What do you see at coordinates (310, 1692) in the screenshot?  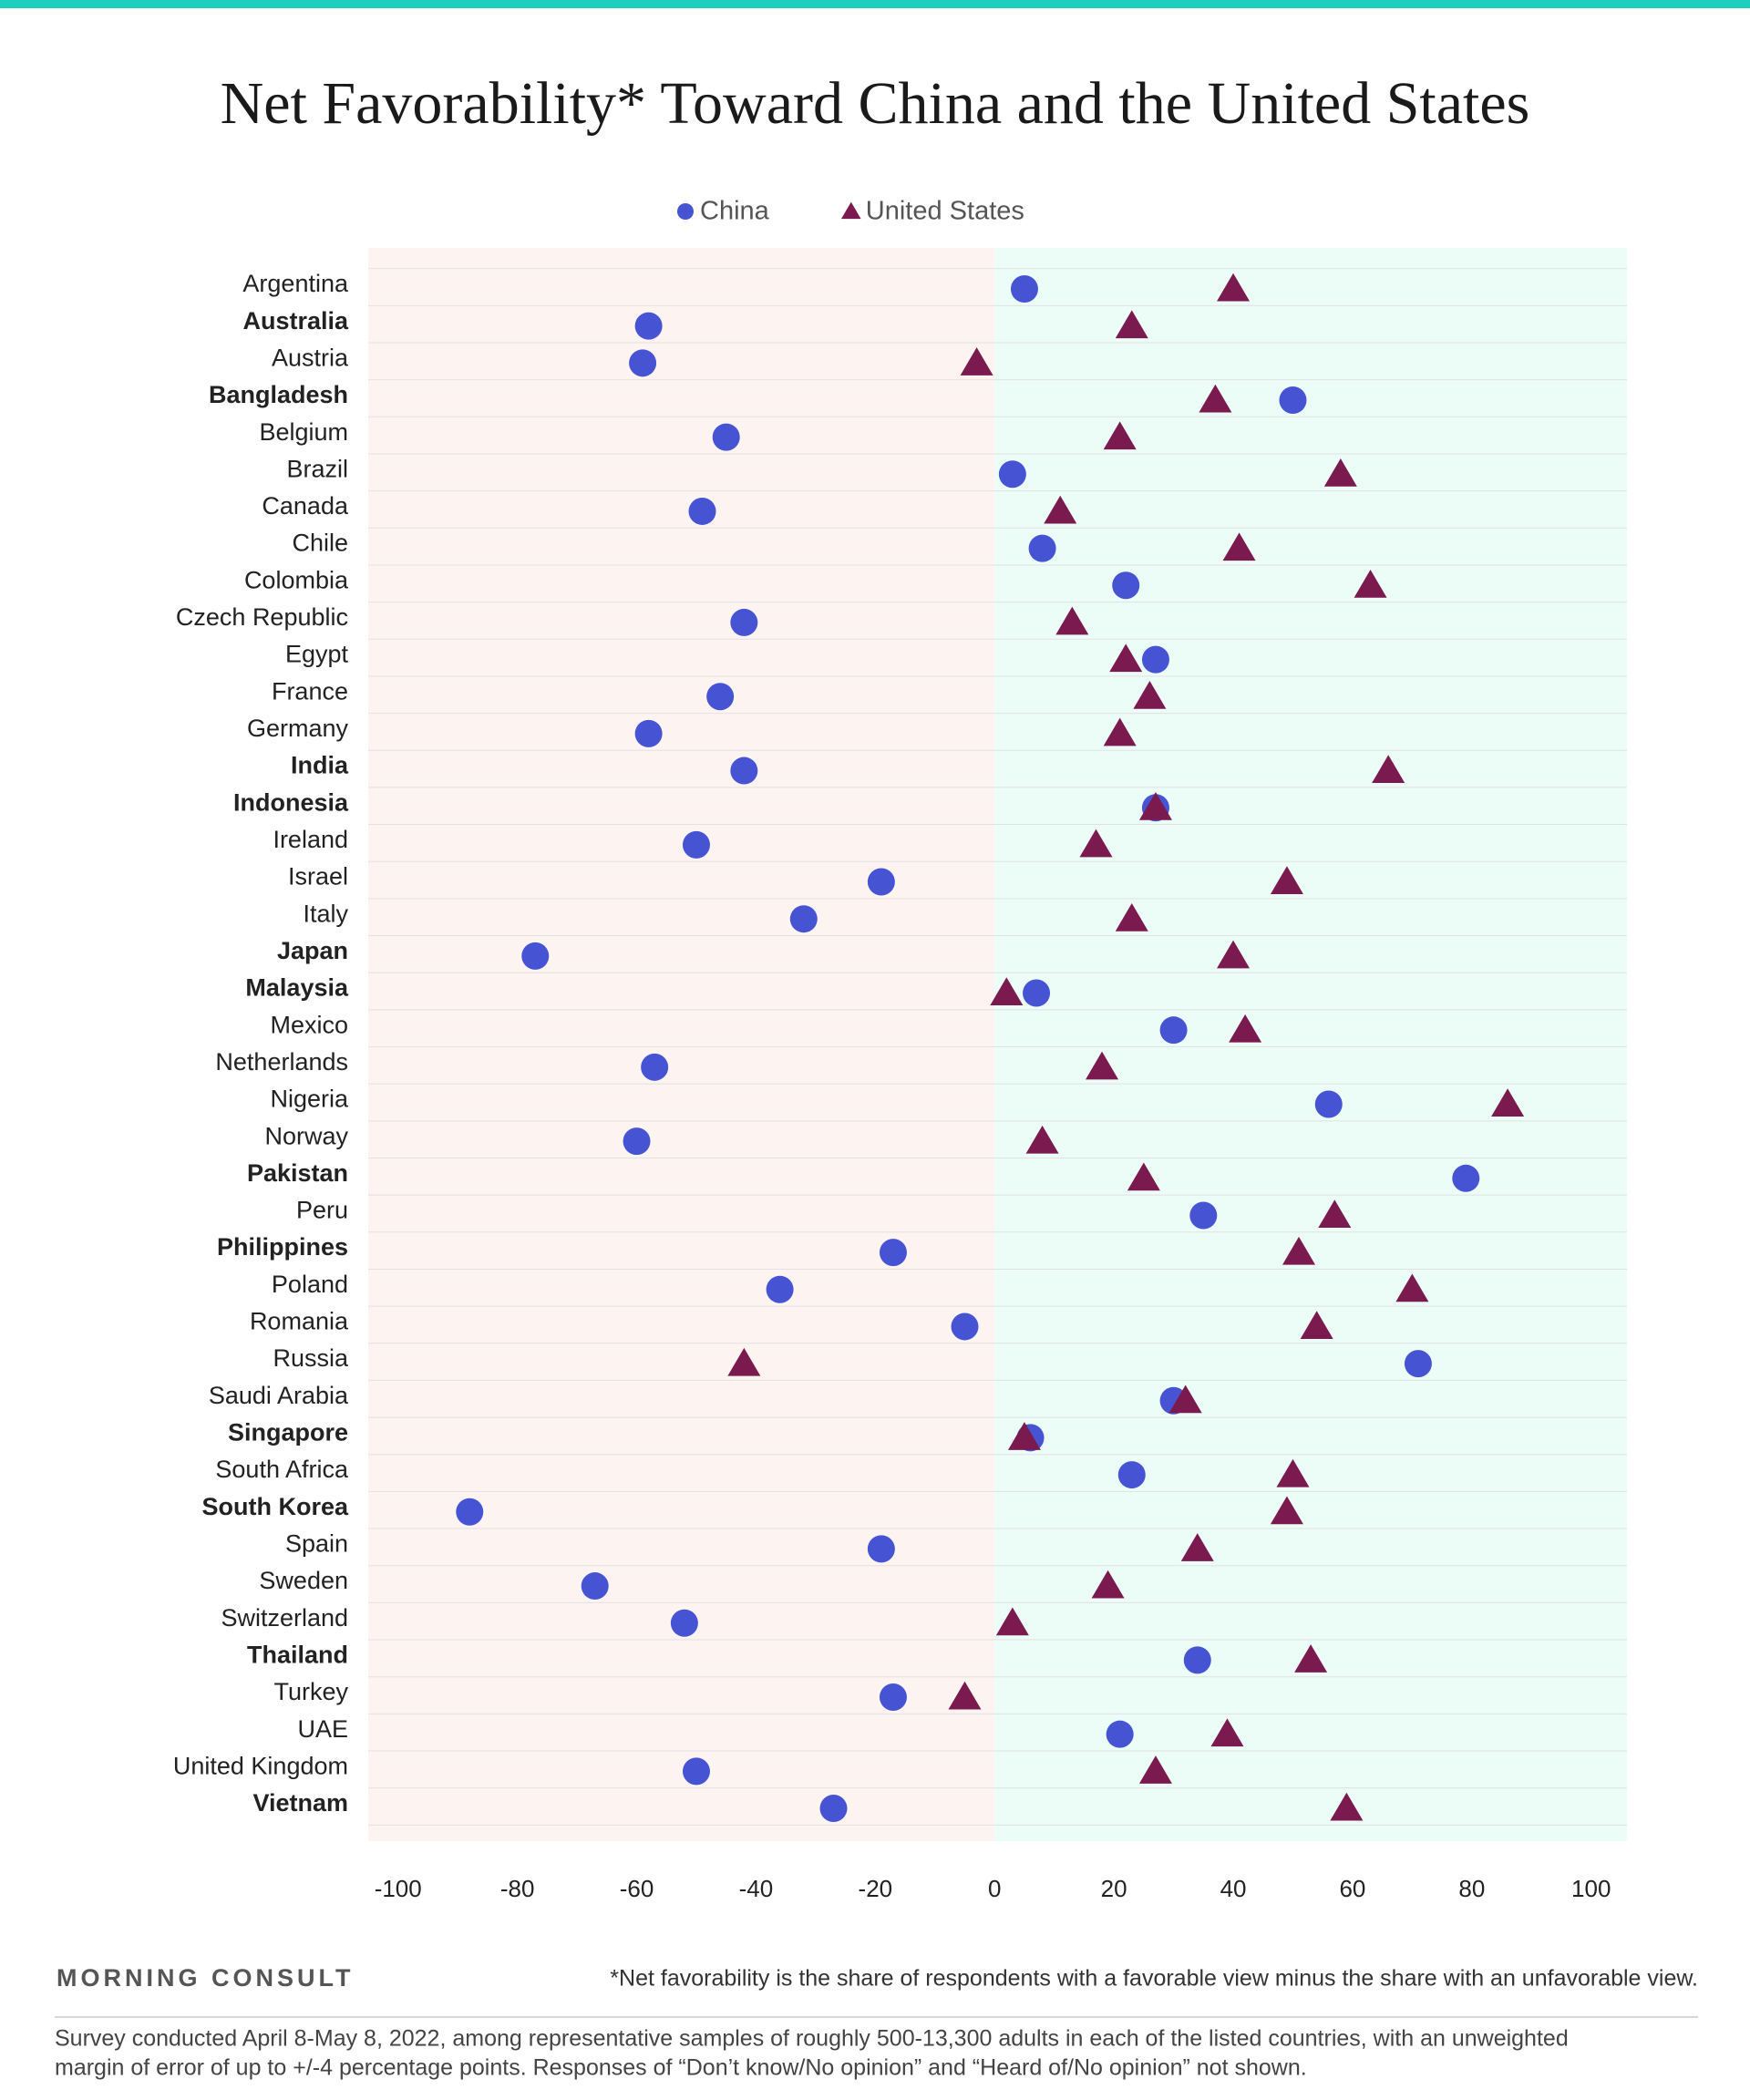 I see `y-tick-label: Turkey` at bounding box center [310, 1692].